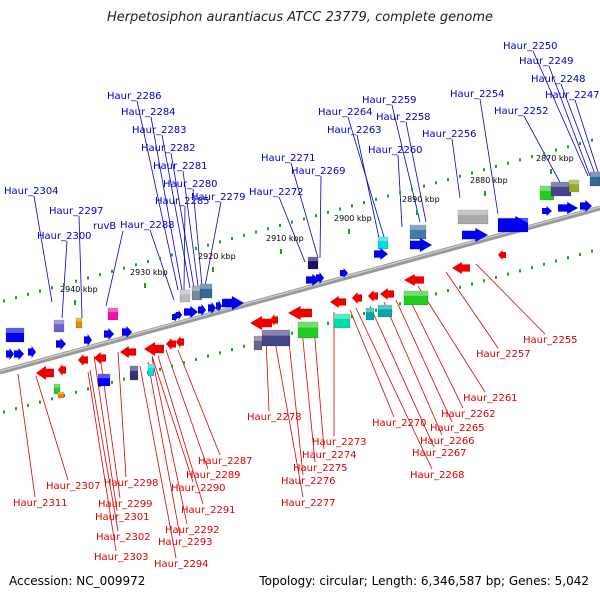 The width and height of the screenshot is (600, 600). I want to click on top-gene-label: Haur_2264, so click(345, 112).